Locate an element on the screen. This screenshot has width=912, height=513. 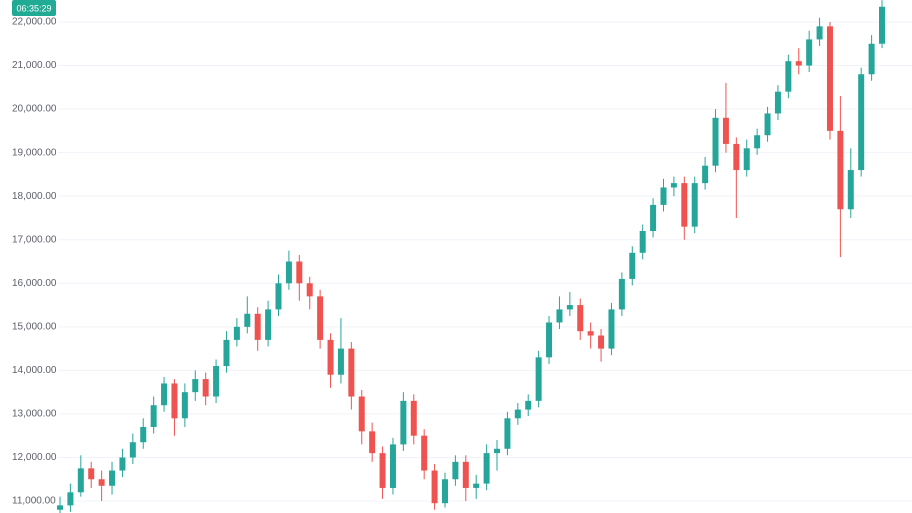
y-tick-label: 18,000.00 is located at coordinates (34, 196).